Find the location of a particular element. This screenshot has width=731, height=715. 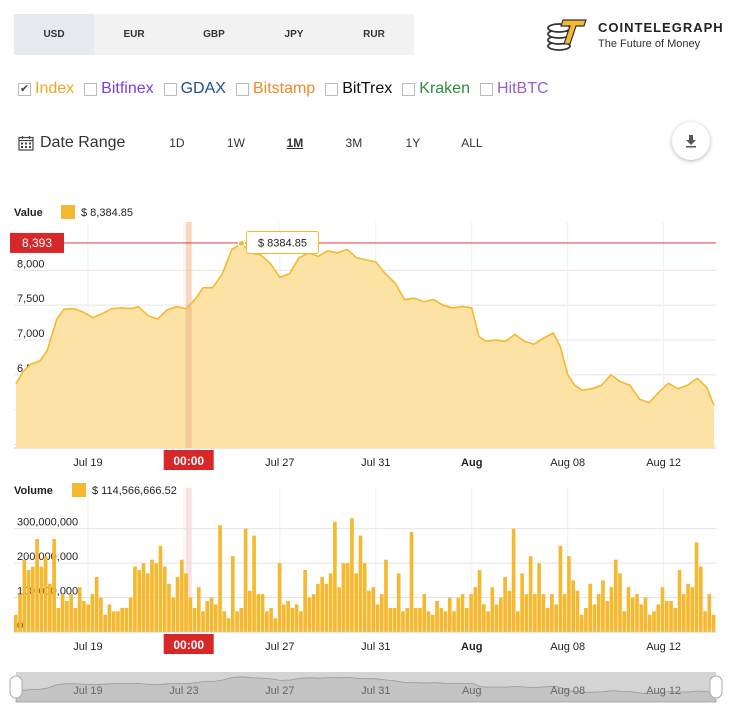

exchange-index: ✔ Index is located at coordinates (46, 89).